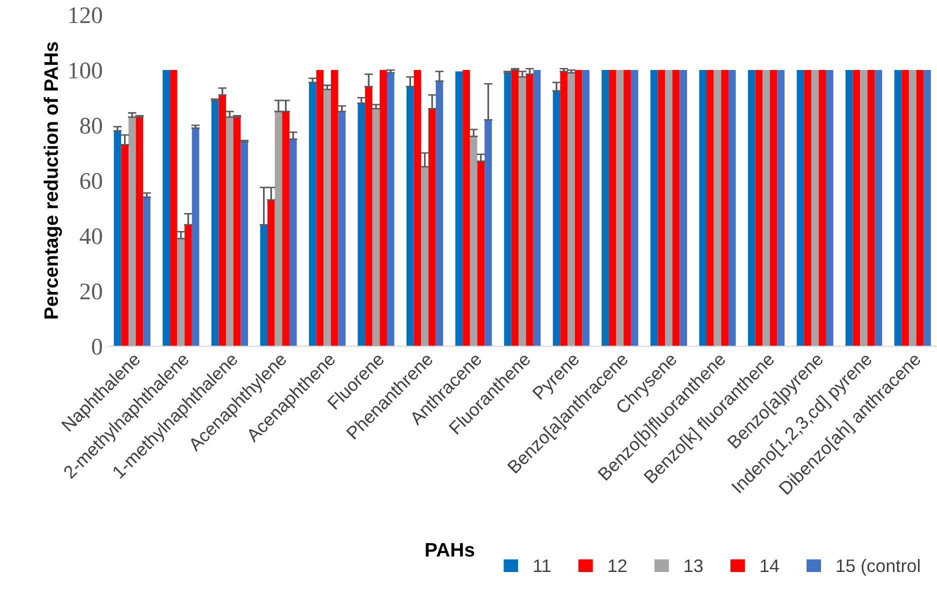 This screenshot has width=937, height=592. What do you see at coordinates (878, 567) in the screenshot?
I see `legend-label: 15 (control` at bounding box center [878, 567].